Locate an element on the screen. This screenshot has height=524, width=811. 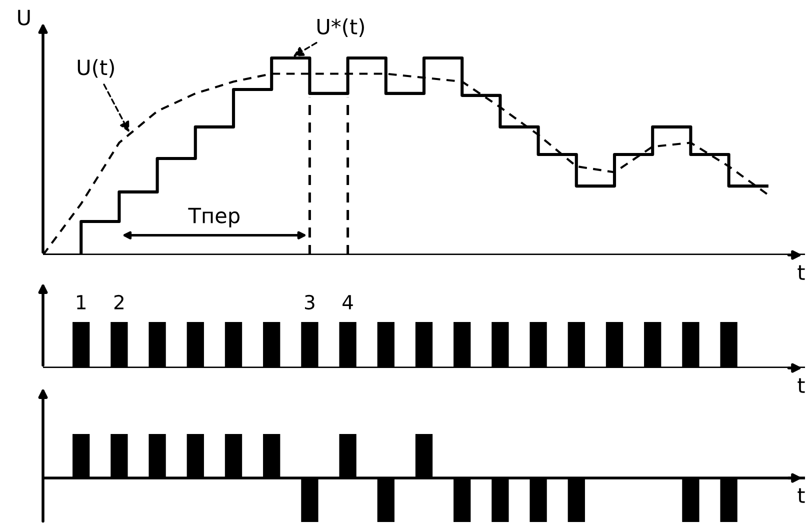
series-label: U*(t) is located at coordinates (340, 27).